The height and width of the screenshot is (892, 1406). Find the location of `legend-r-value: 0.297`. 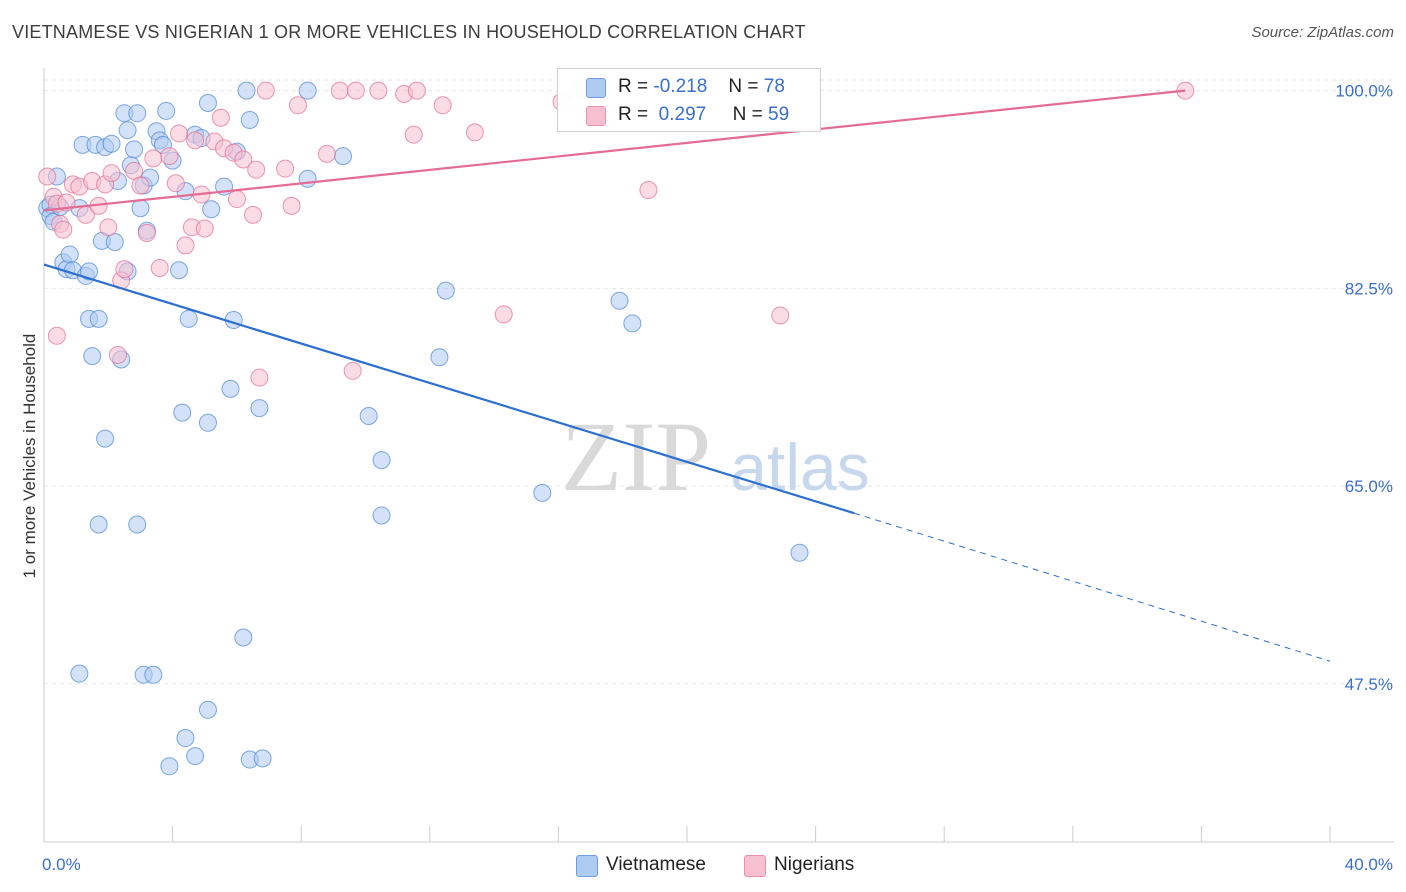

legend-r-value: 0.297 is located at coordinates (682, 114).